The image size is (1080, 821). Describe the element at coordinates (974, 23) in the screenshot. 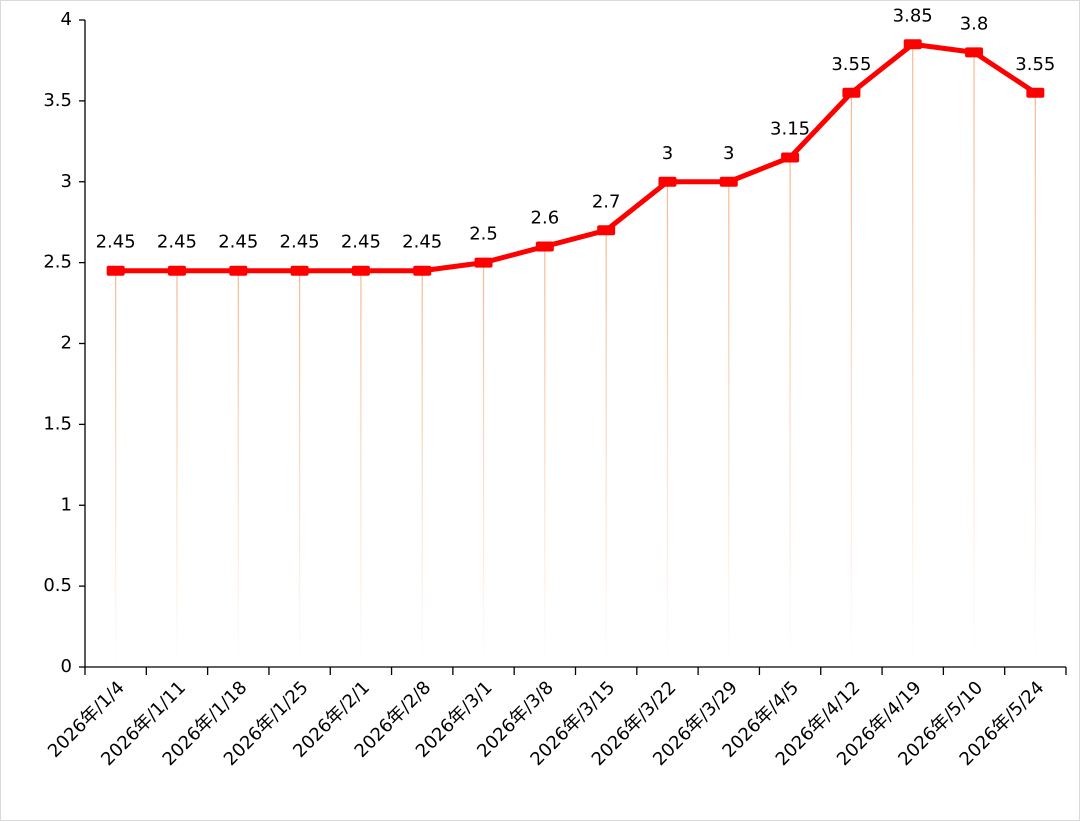

I see `data-label: 3.8` at that location.